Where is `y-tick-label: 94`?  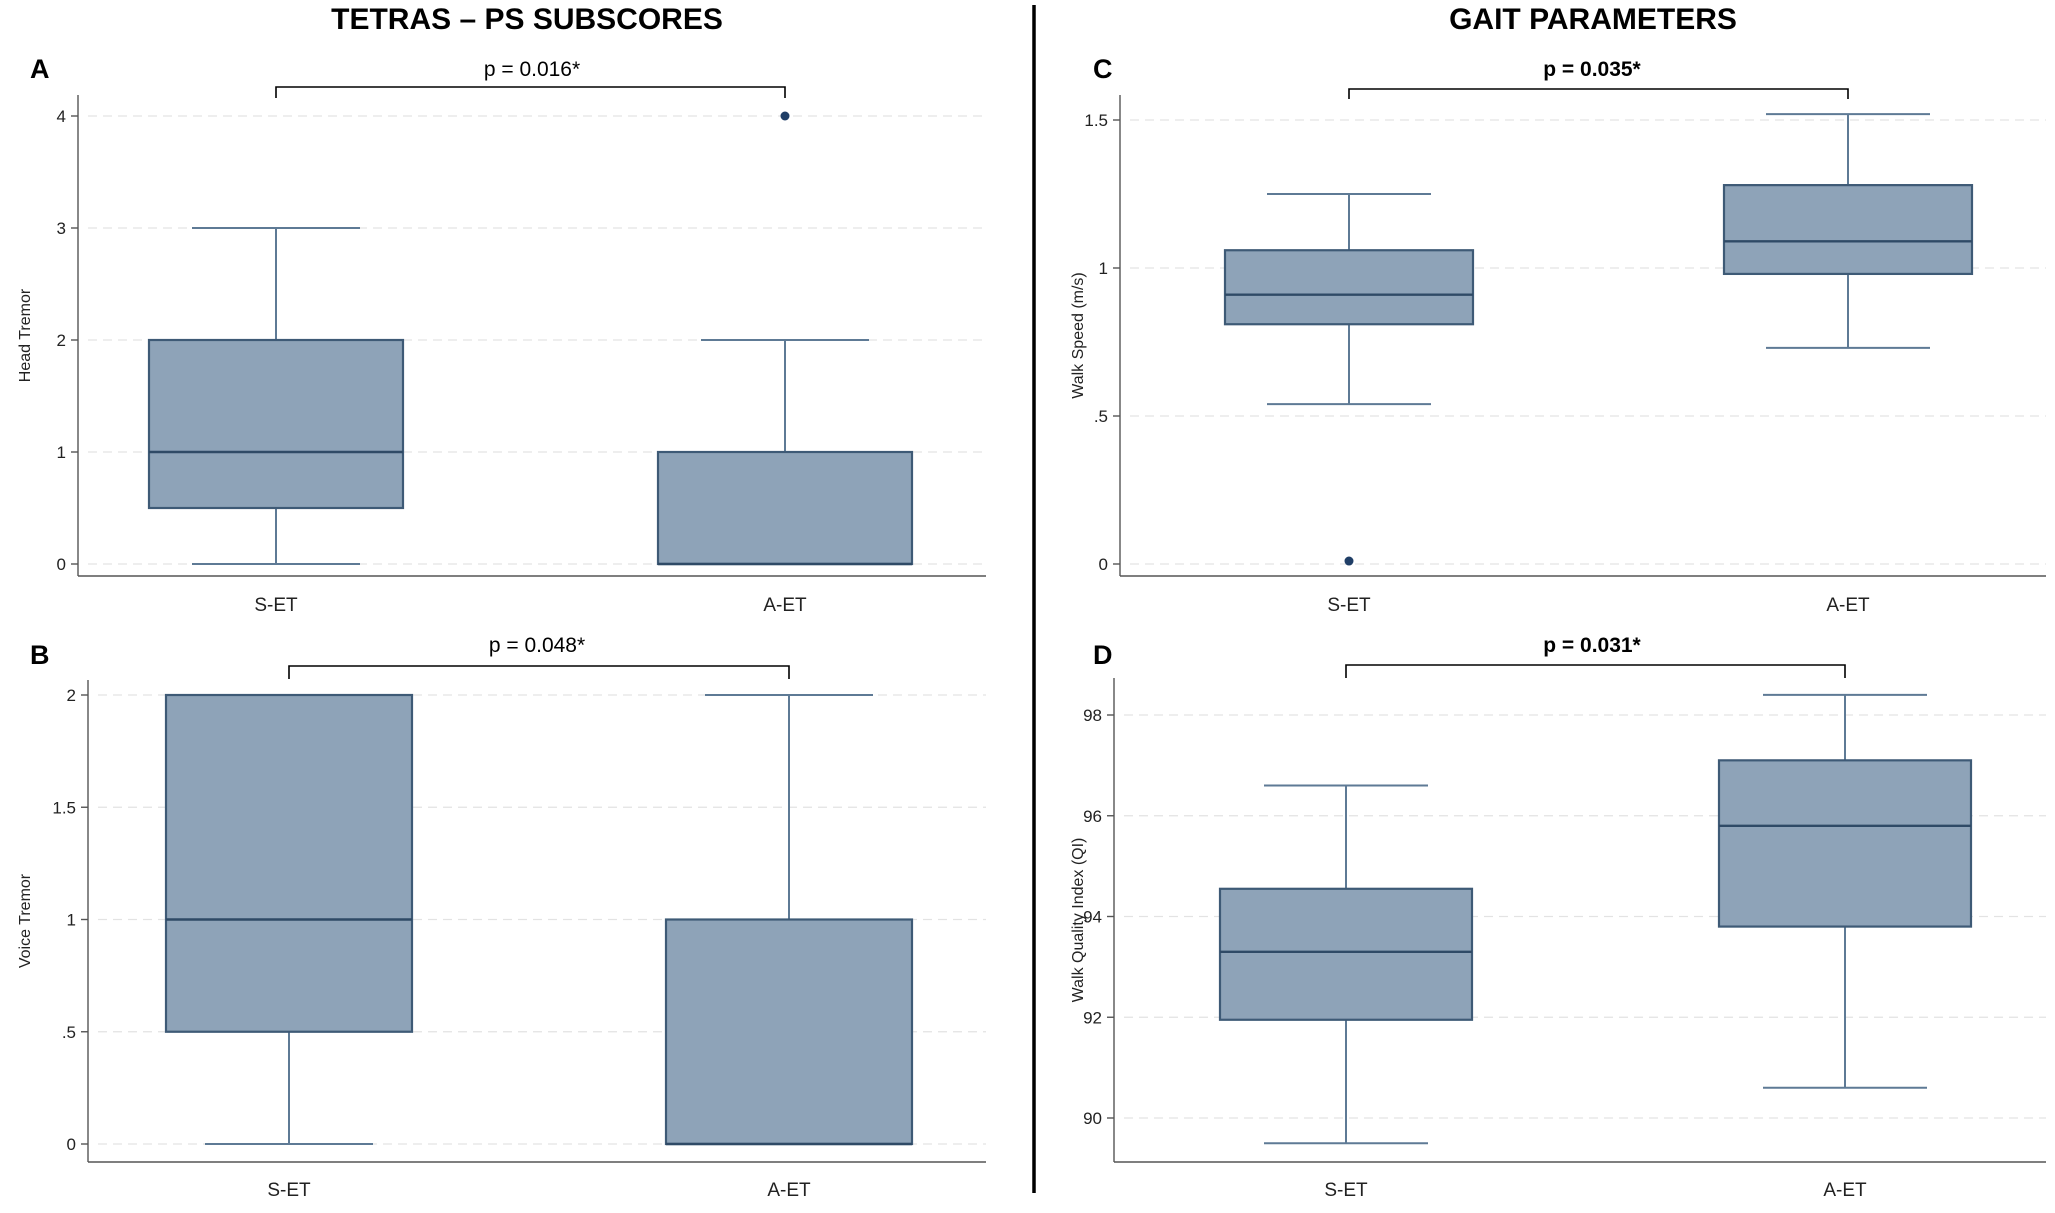 y-tick-label: 94 is located at coordinates (1092, 917).